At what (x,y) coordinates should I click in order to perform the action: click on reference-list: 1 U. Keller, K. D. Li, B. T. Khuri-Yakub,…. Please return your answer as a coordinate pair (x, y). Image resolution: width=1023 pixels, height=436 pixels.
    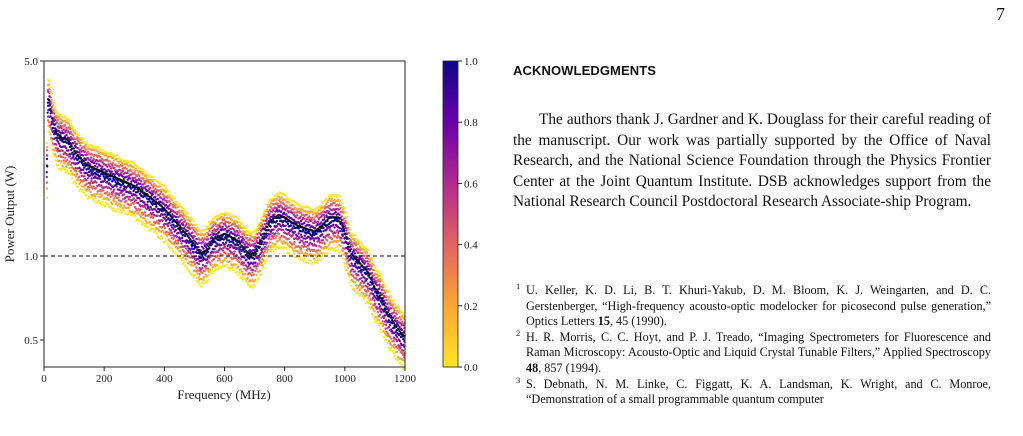
    Looking at the image, I should click on (752, 344).